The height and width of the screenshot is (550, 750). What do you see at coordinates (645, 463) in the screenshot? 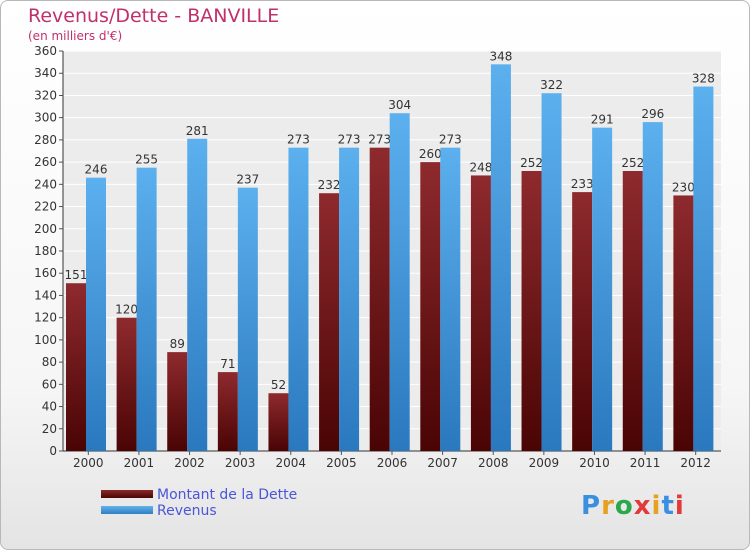
I see `x-tick-label-2011: 2011` at bounding box center [645, 463].